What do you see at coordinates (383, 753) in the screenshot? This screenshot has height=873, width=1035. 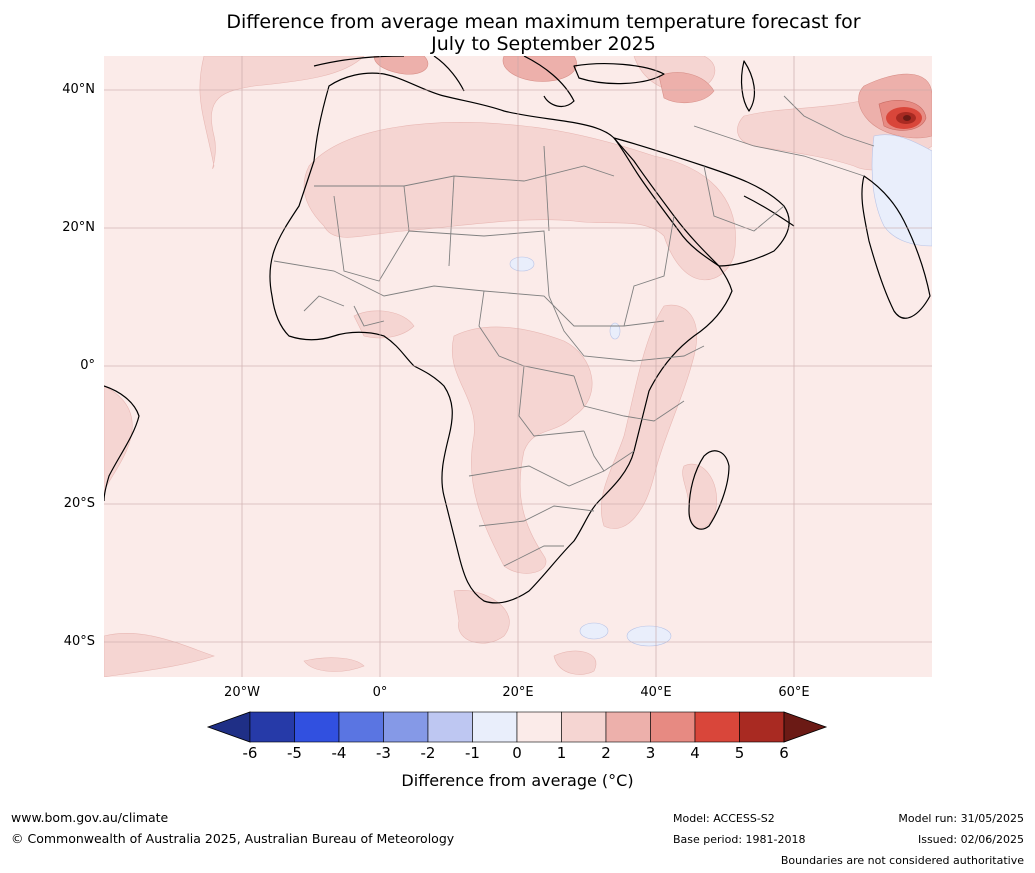 I see `colorbar-tick-label: -3` at bounding box center [383, 753].